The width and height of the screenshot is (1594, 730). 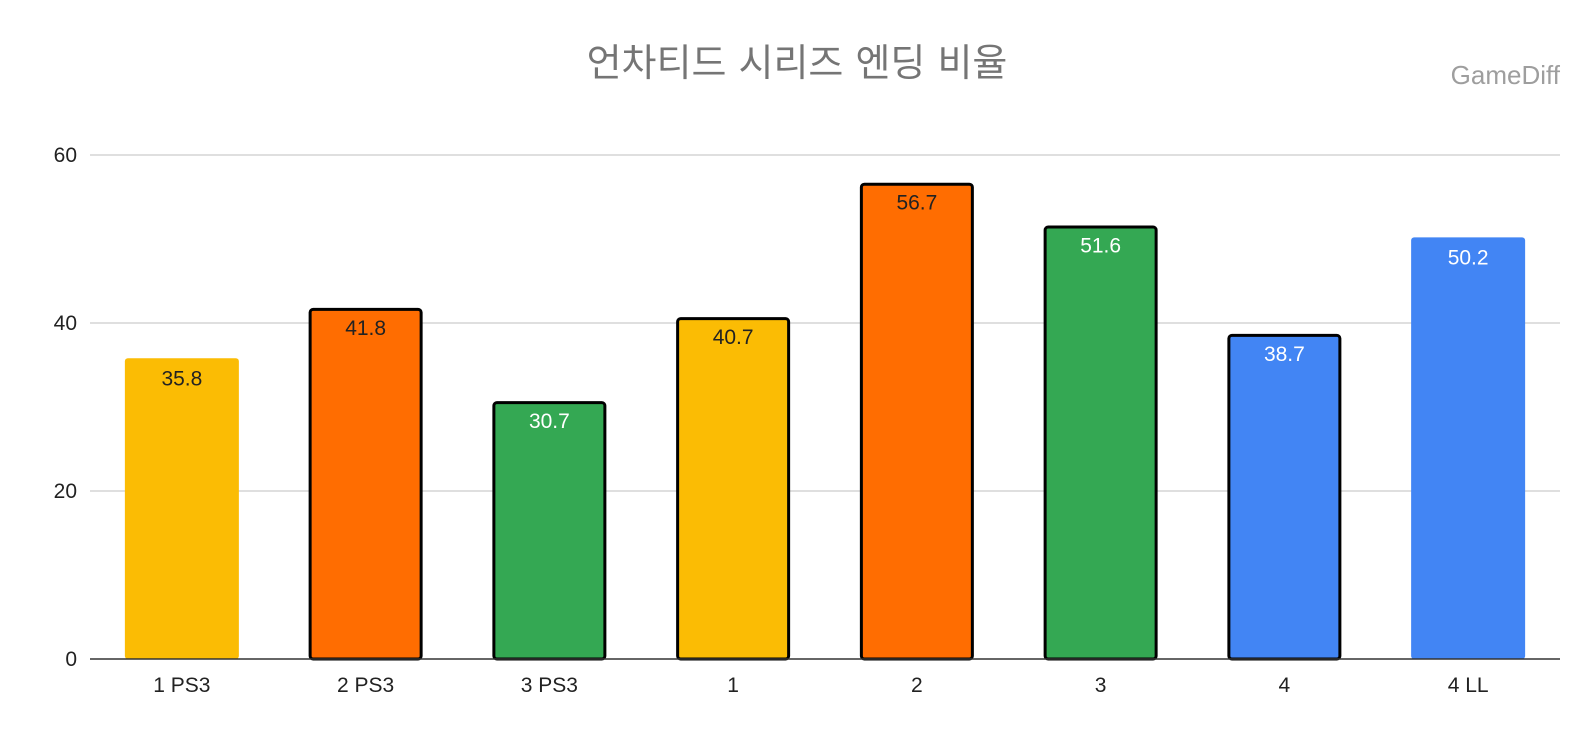 I want to click on x-category-label: 3 PS3, so click(x=549, y=685).